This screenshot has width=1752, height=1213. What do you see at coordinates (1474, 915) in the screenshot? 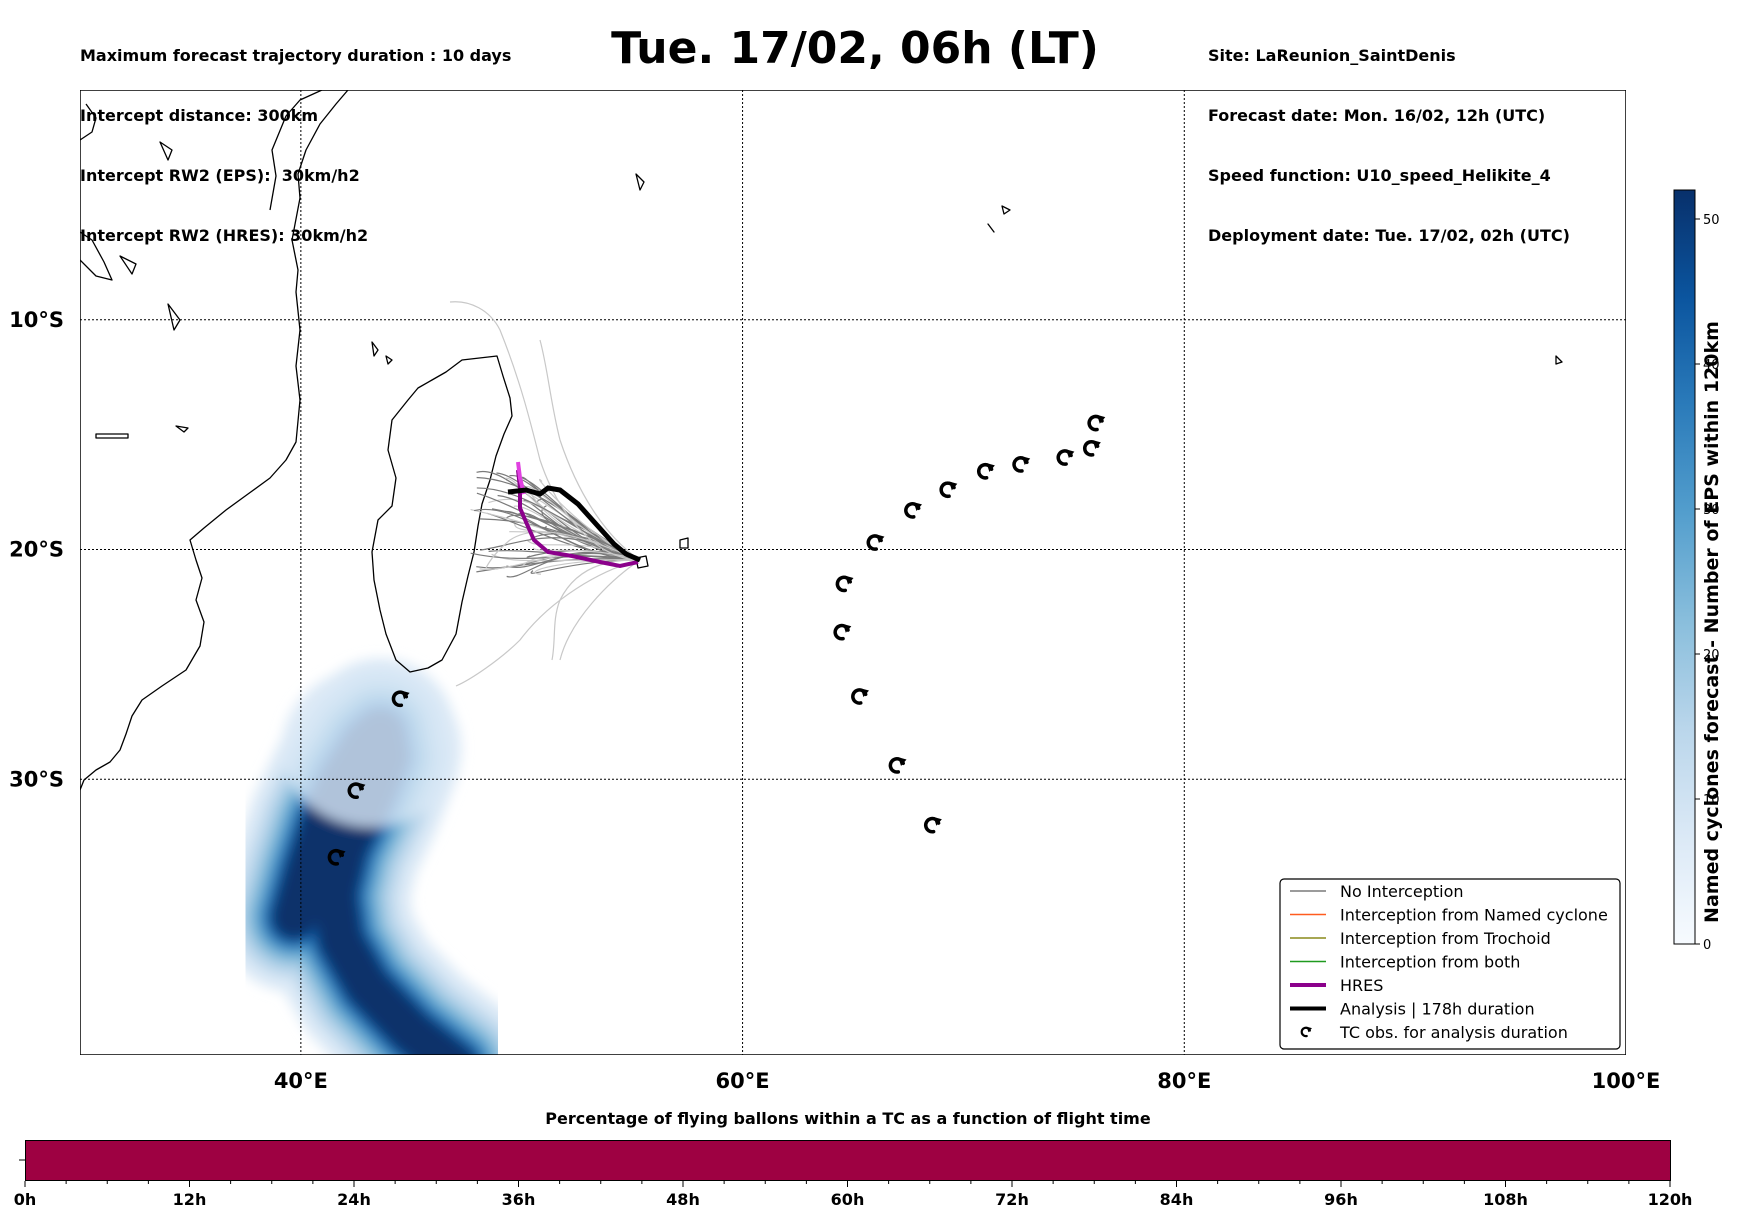
I see `legend-label: Interception from Named cyclone` at bounding box center [1474, 915].